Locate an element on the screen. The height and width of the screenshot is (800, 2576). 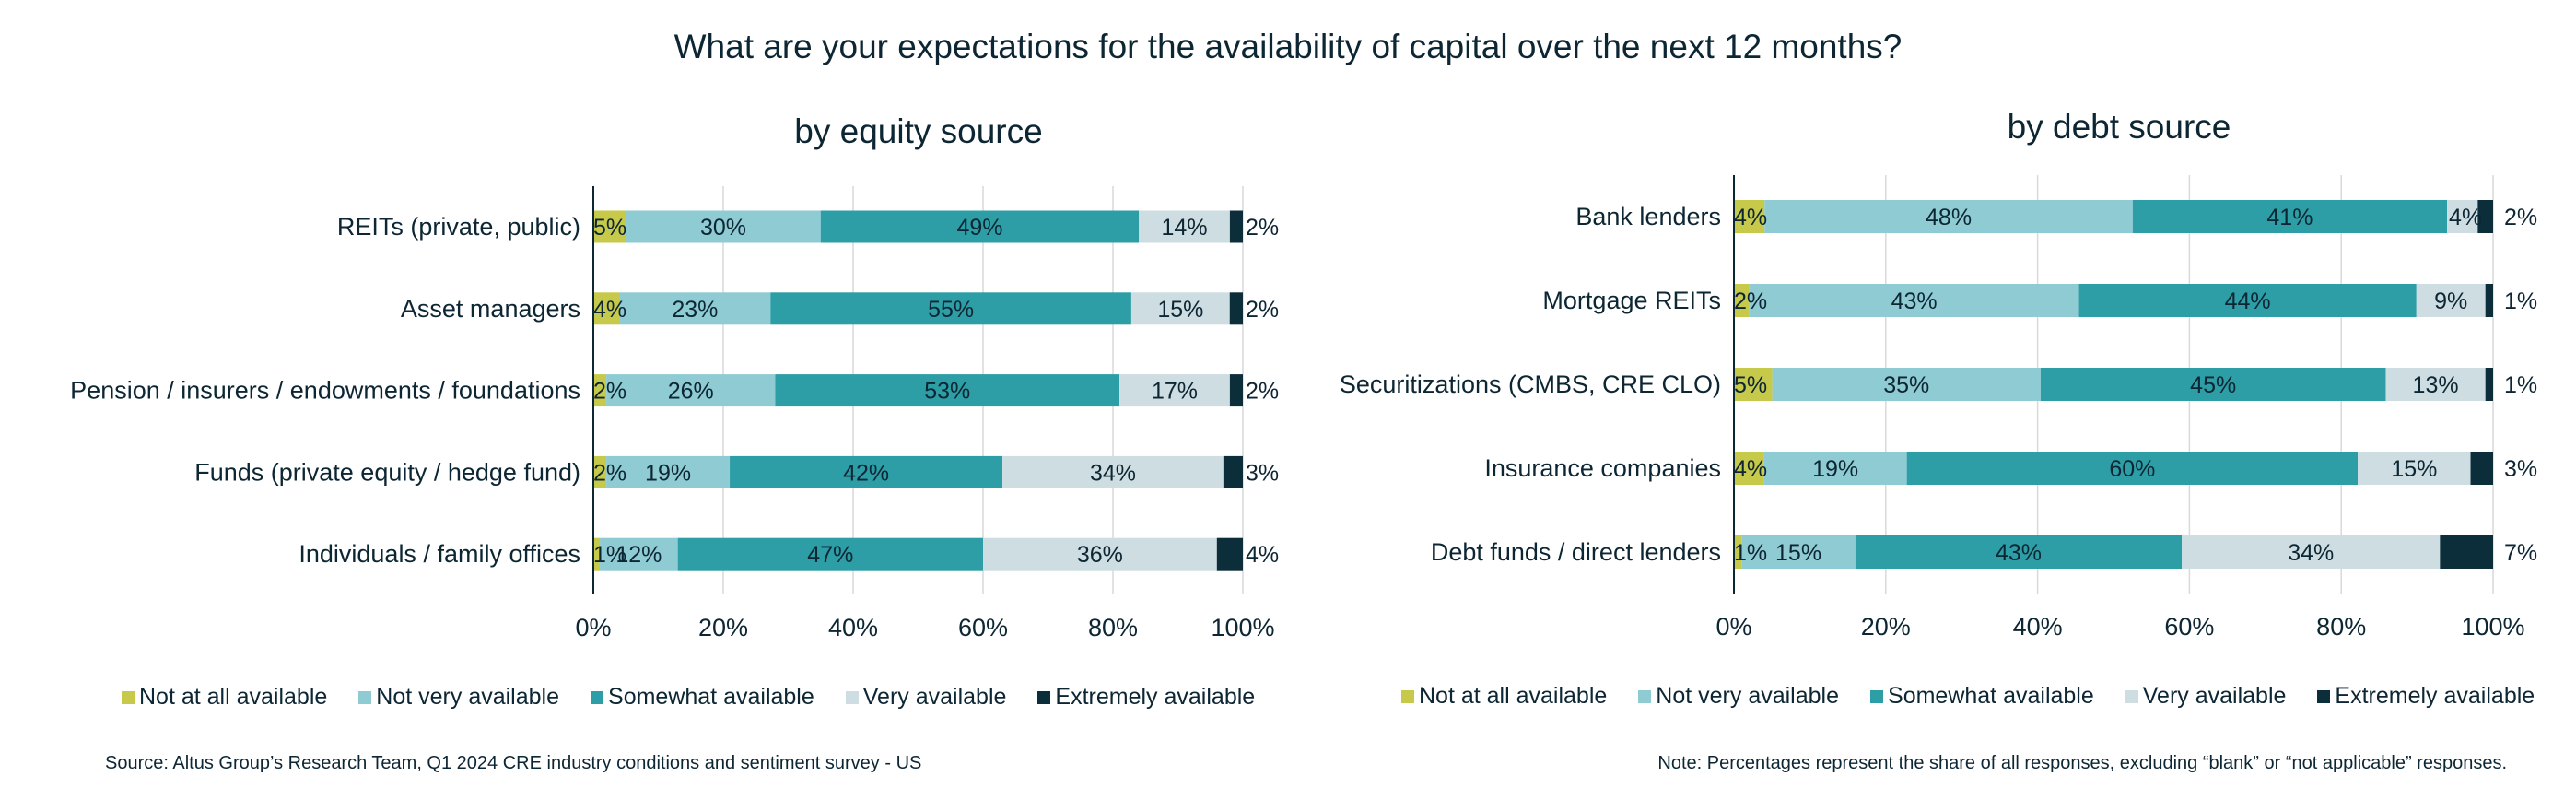
data-label: 17% is located at coordinates (1175, 392).